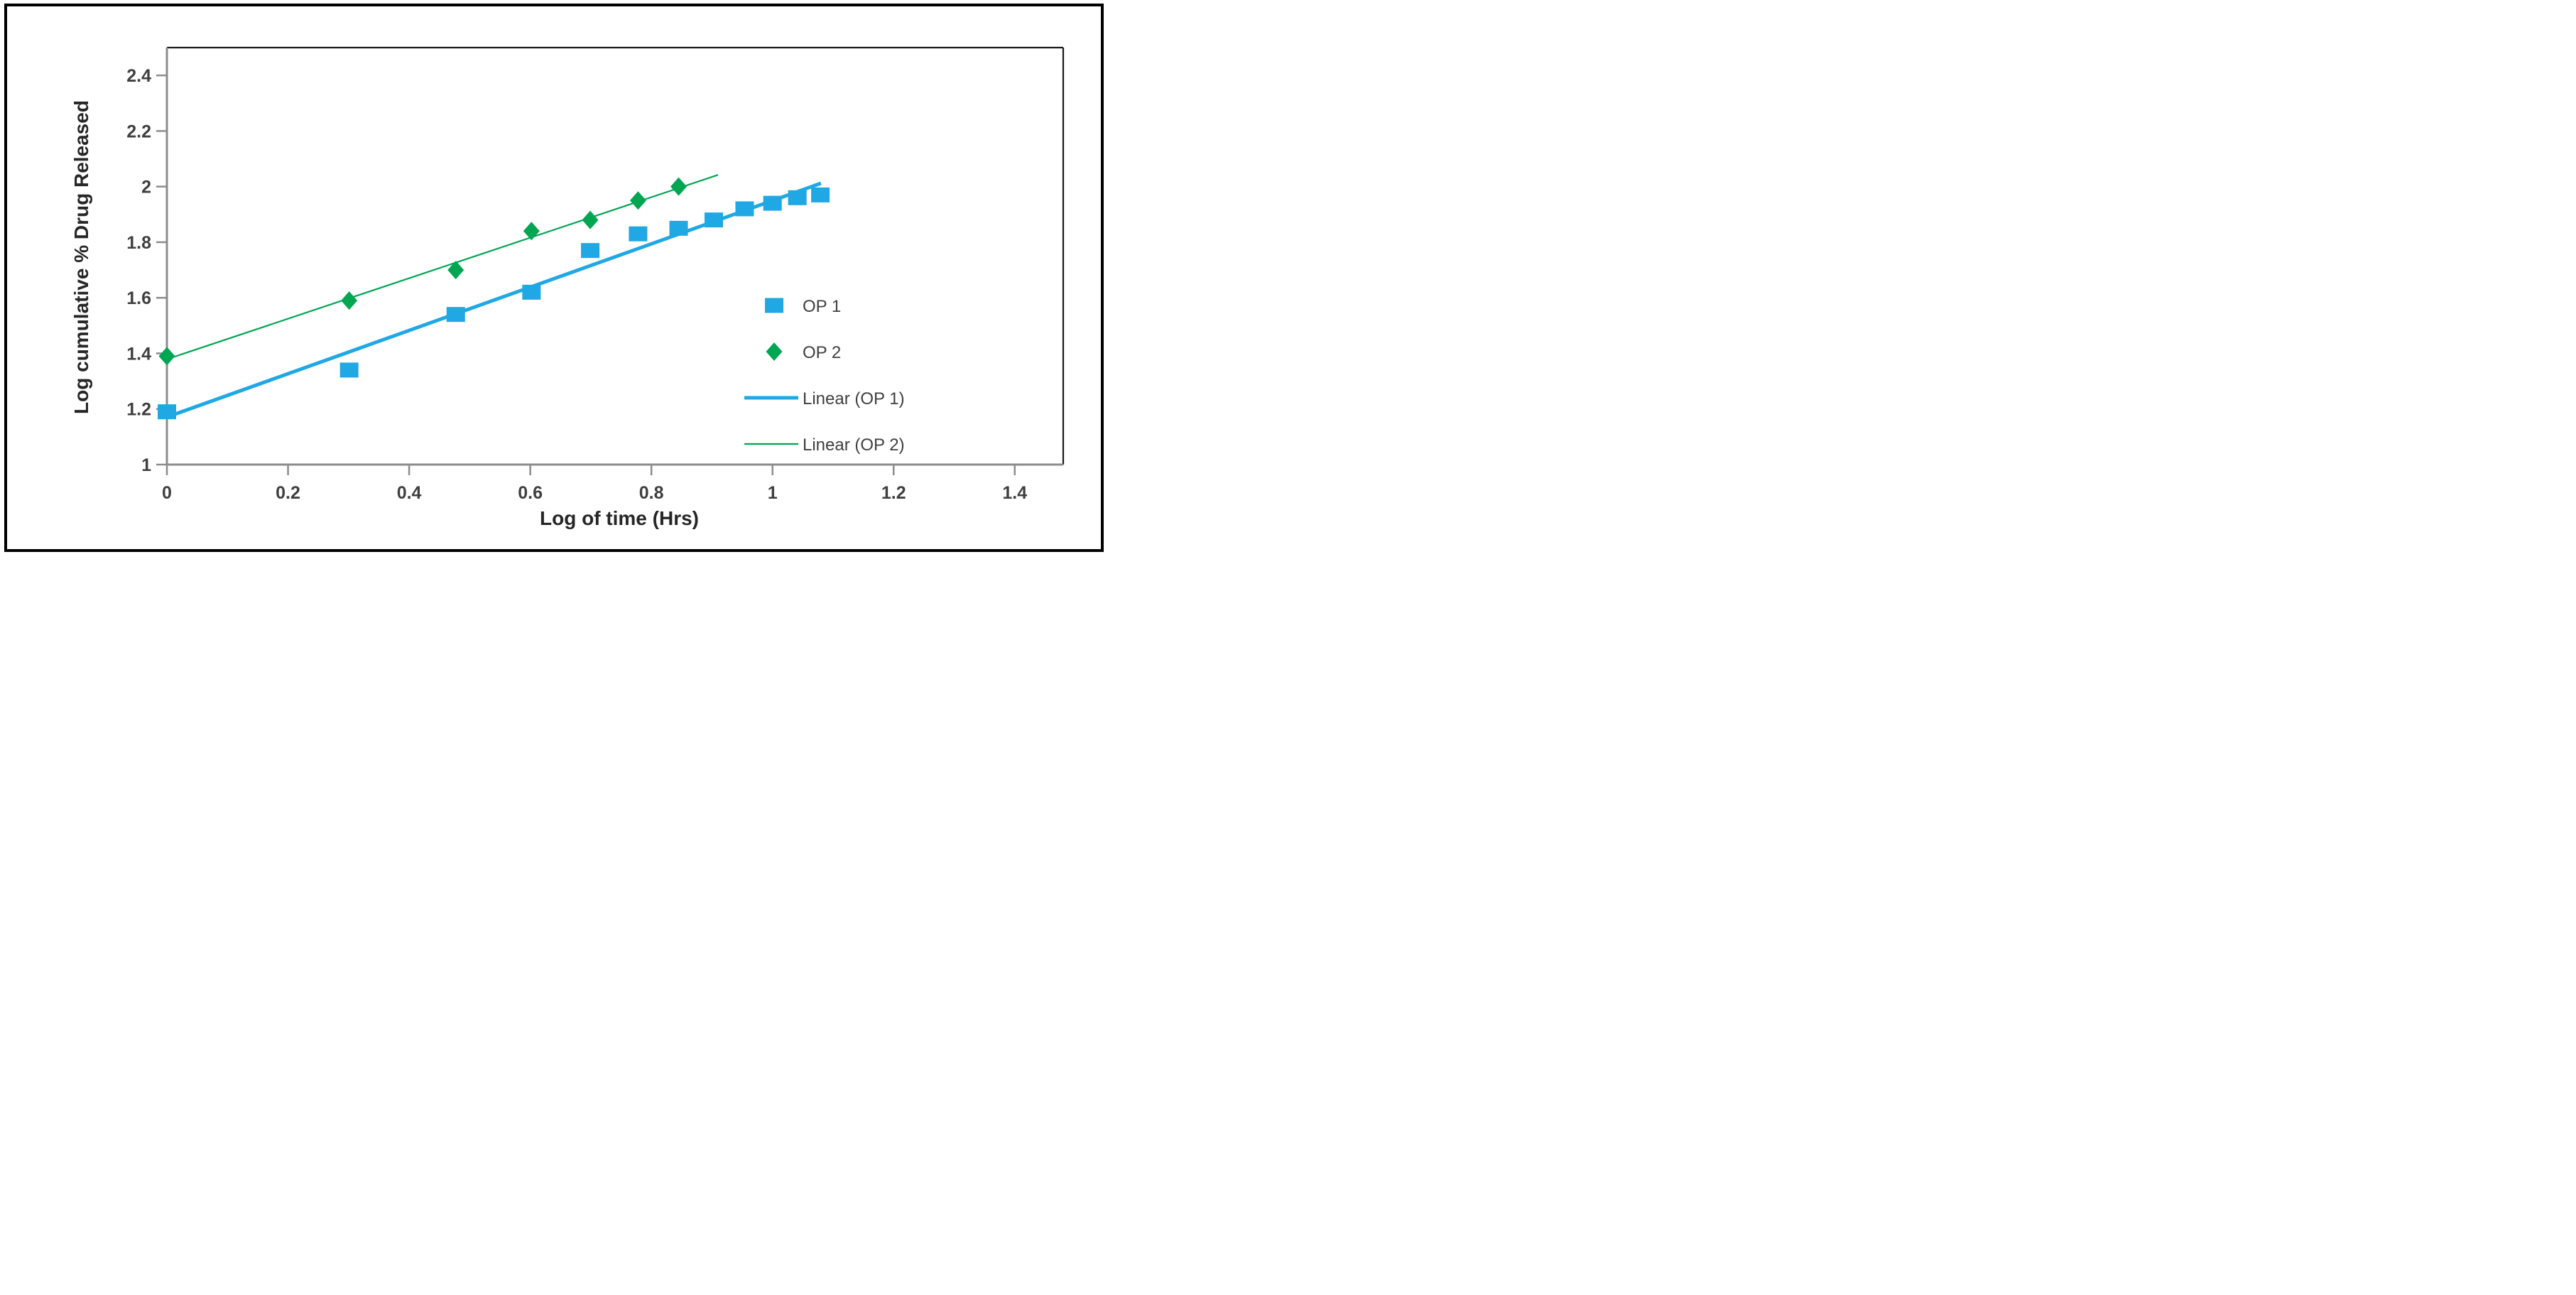  What do you see at coordinates (146, 187) in the screenshot?
I see `y-tick-label: 2` at bounding box center [146, 187].